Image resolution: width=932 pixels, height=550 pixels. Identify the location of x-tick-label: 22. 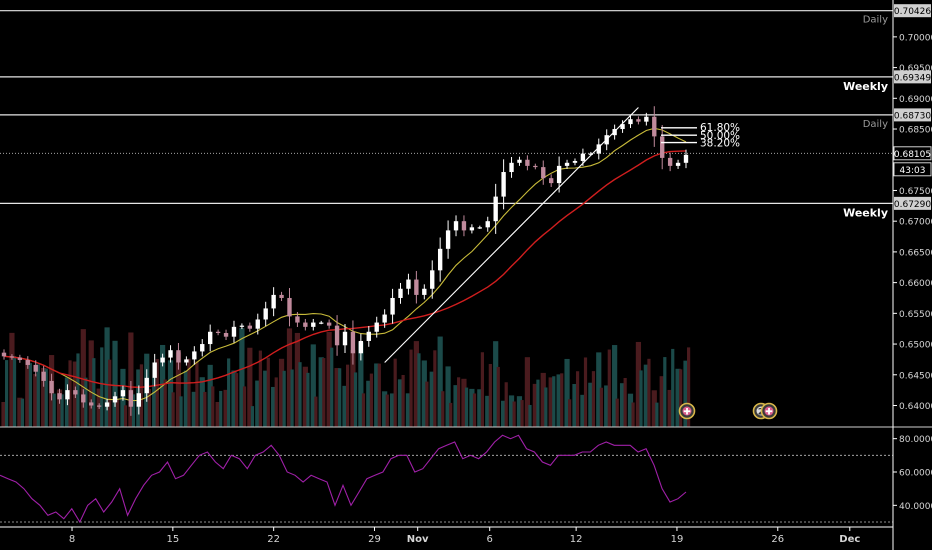
(273, 539).